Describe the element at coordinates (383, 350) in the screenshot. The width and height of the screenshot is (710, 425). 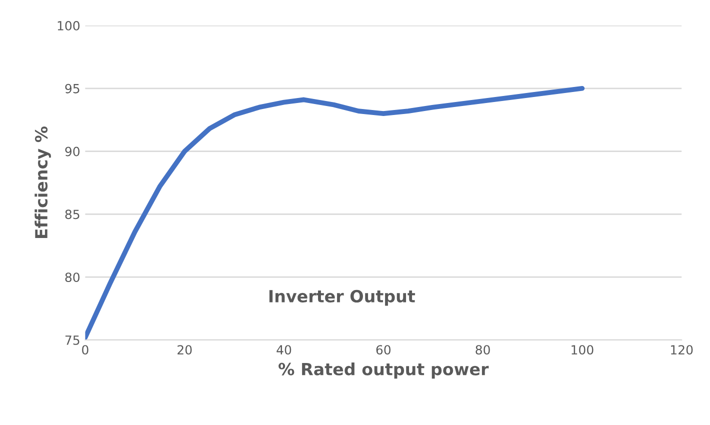
I see `x-tick-label: 60` at that location.